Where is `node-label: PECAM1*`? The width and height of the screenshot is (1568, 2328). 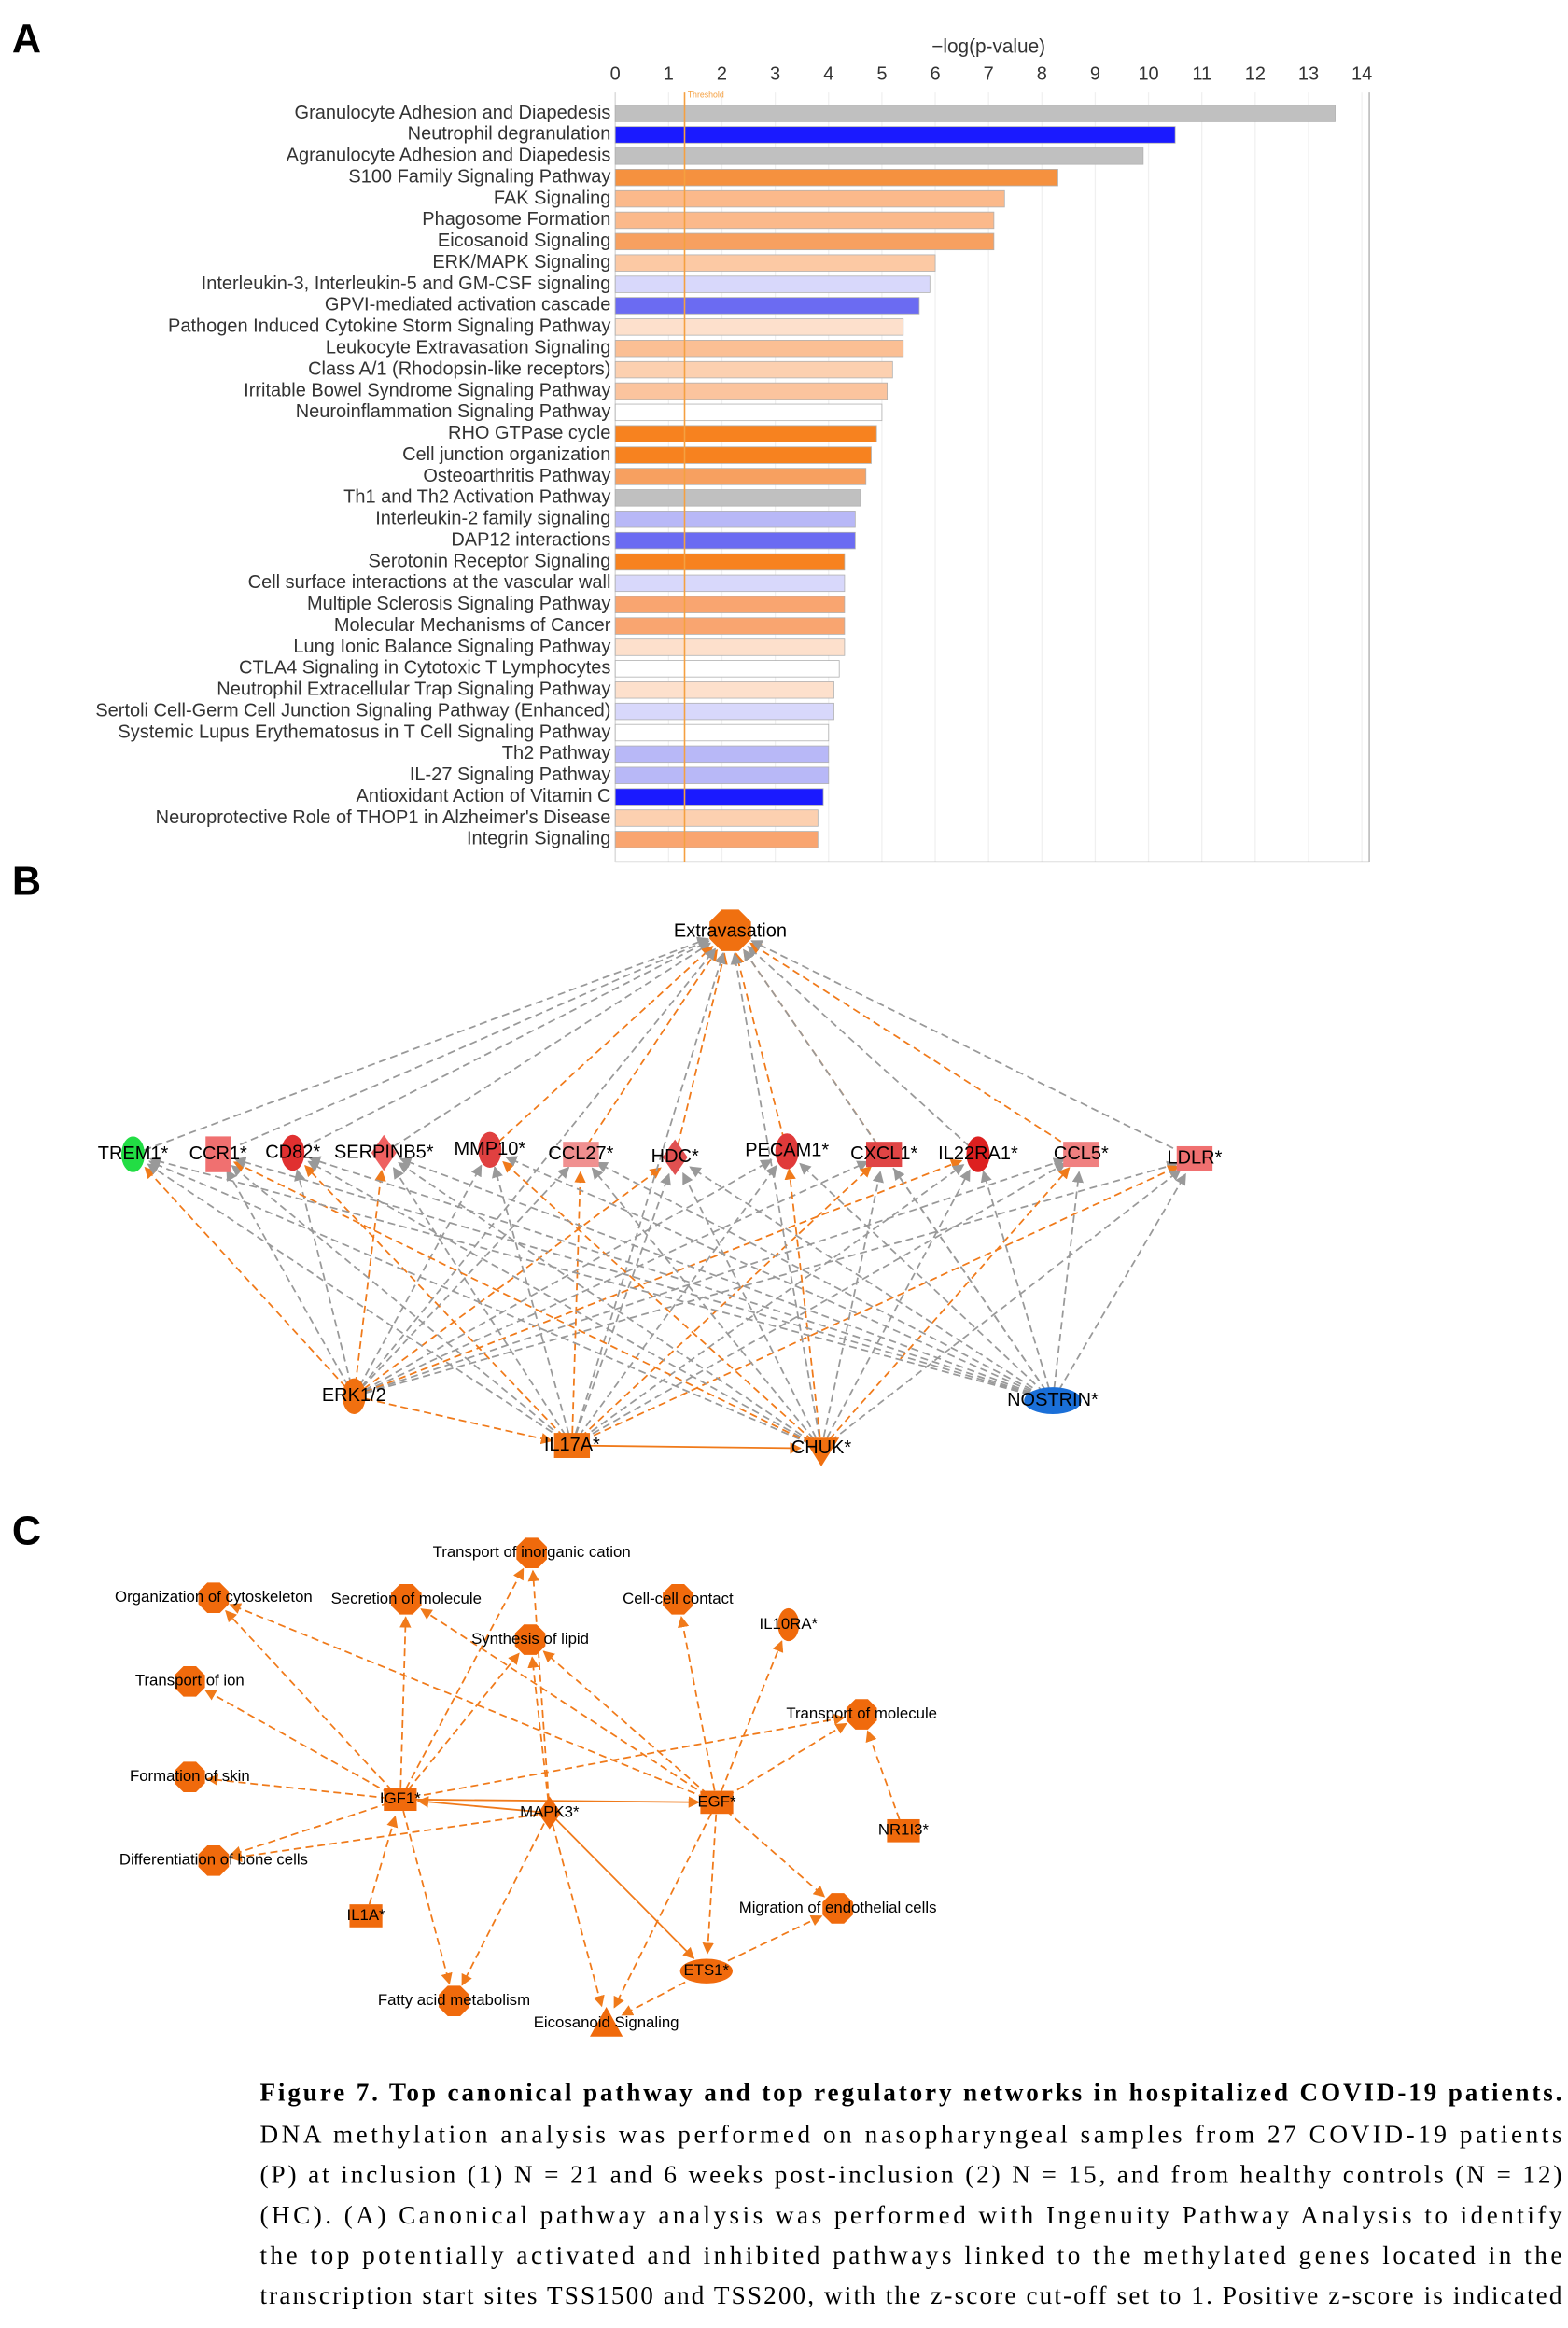
node-label: PECAM1* is located at coordinates (787, 1151).